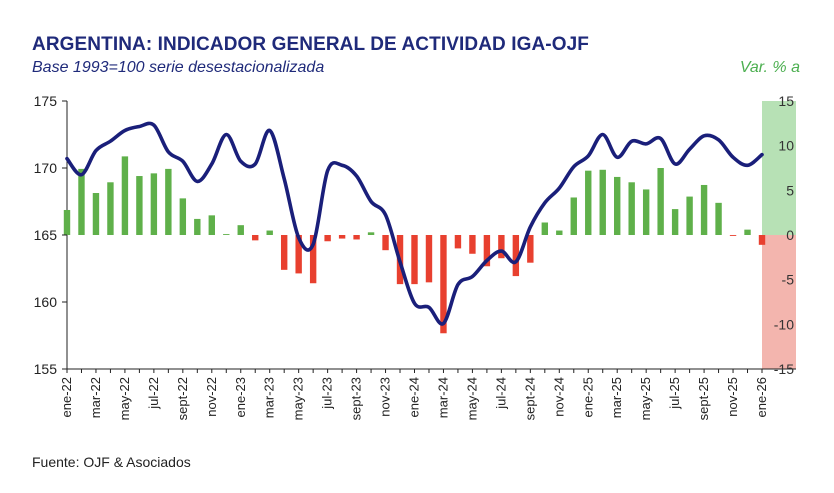  I want to click on right-axis-bands, so click(779, 235).